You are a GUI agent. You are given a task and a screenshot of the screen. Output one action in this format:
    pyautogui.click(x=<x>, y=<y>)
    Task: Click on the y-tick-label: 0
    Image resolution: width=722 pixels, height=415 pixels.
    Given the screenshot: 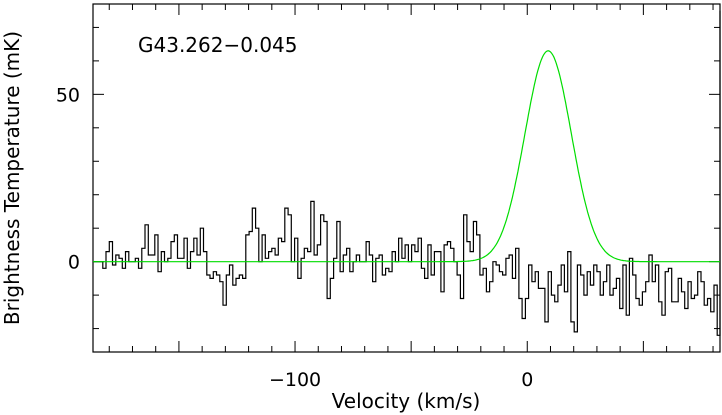 What is the action you would take?
    pyautogui.click(x=74, y=263)
    